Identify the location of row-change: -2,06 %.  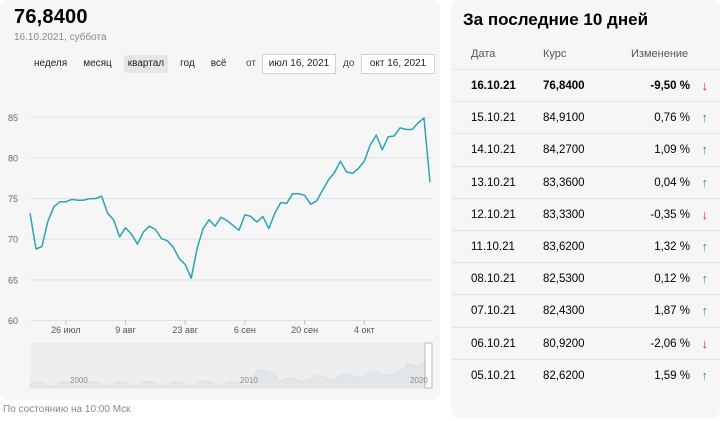
(670, 343).